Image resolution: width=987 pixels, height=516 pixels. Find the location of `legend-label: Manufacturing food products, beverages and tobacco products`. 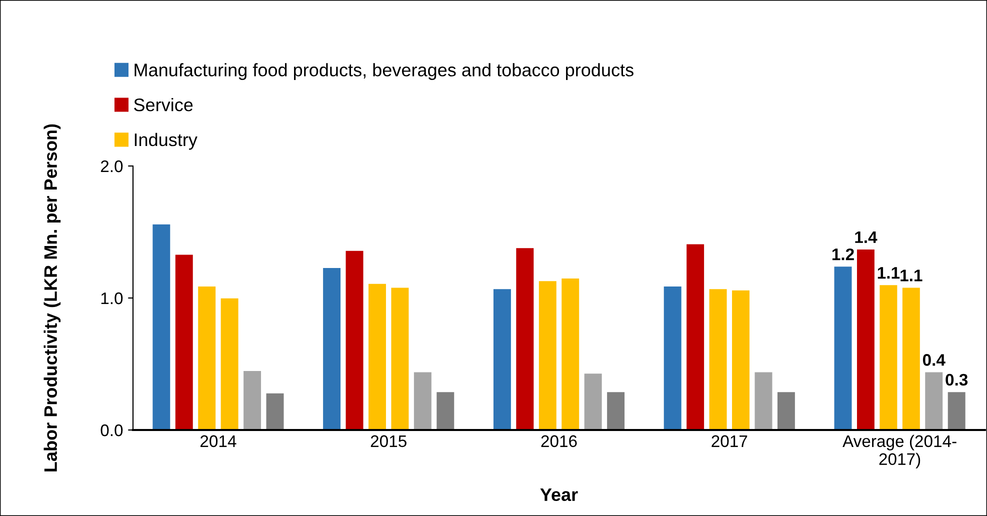

legend-label: Manufacturing food products, beverages and tobacco products is located at coordinates (384, 71).